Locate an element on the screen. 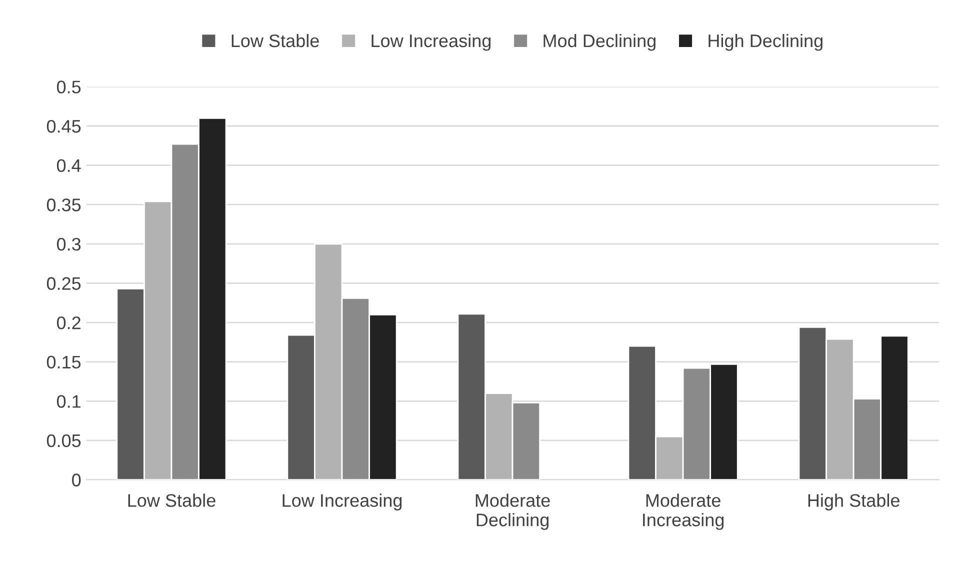  y-tick-label: 0.2 is located at coordinates (68, 323).